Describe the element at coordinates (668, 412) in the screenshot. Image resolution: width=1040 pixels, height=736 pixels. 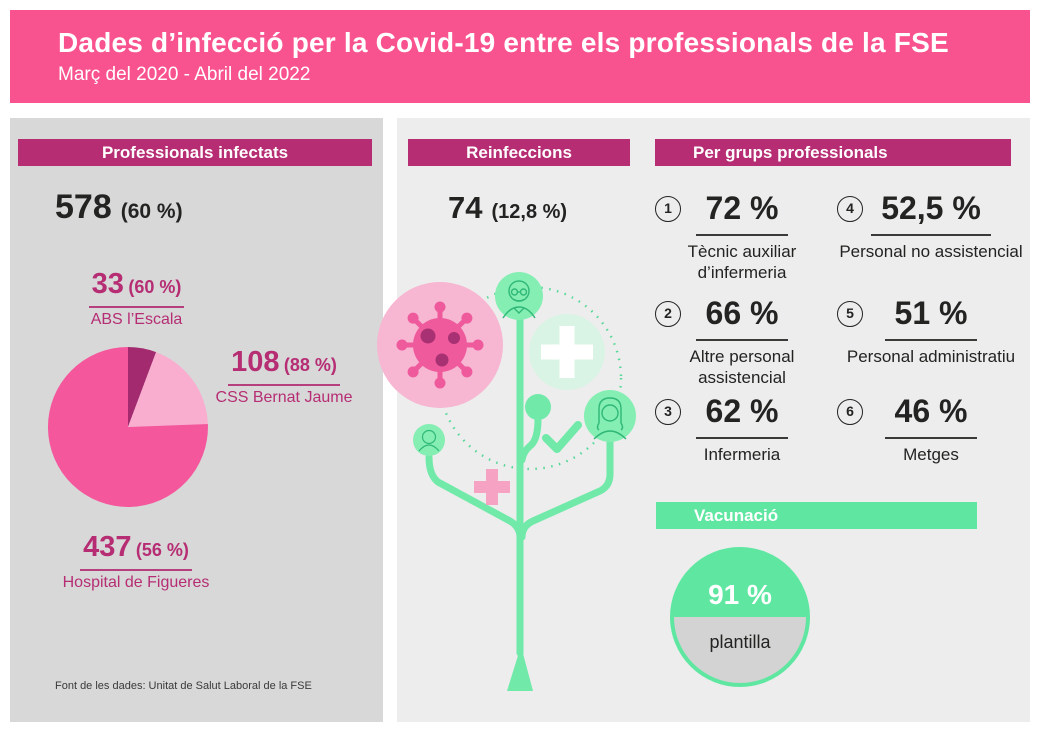
I see `group-number-badge: 3` at that location.